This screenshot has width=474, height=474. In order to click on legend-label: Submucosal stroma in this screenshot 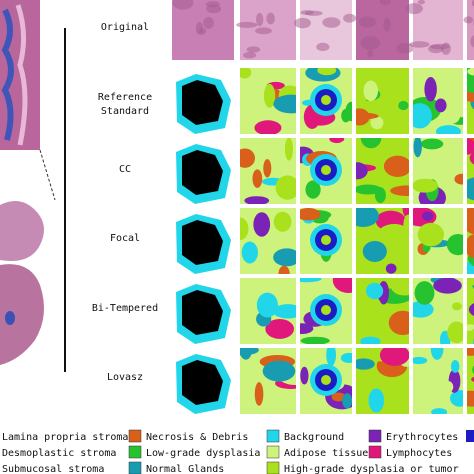, I will do `click(53, 469)`.